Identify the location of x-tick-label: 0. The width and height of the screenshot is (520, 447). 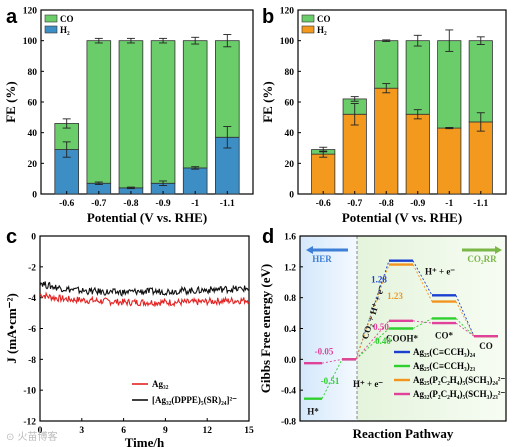
(40, 431).